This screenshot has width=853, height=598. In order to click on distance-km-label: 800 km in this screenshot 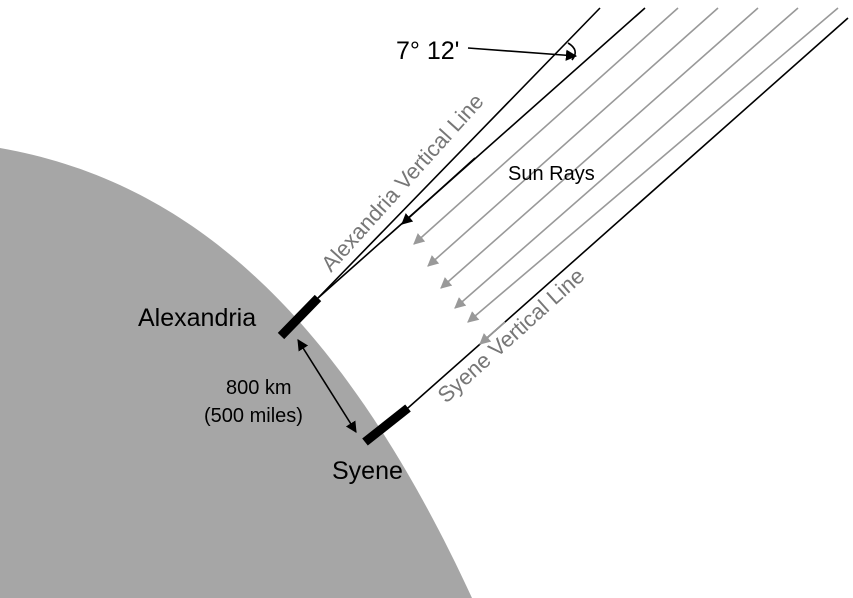, I will do `click(259, 388)`.